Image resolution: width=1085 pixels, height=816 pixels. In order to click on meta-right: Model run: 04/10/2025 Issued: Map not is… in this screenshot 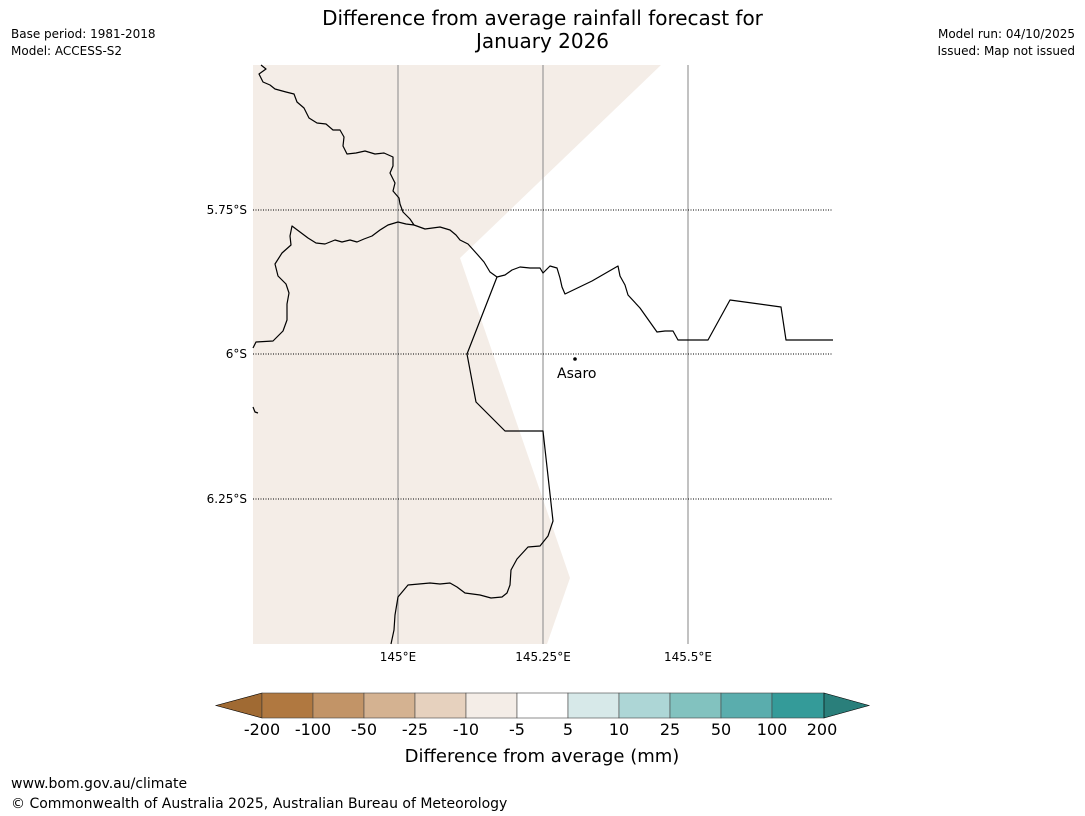, I will do `click(1006, 43)`.